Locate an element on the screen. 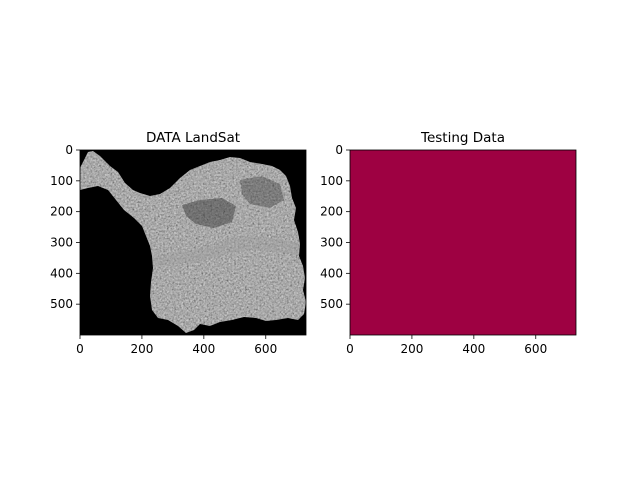 The width and height of the screenshot is (640, 480). testing-y-tick-label: 100 is located at coordinates (331, 181).